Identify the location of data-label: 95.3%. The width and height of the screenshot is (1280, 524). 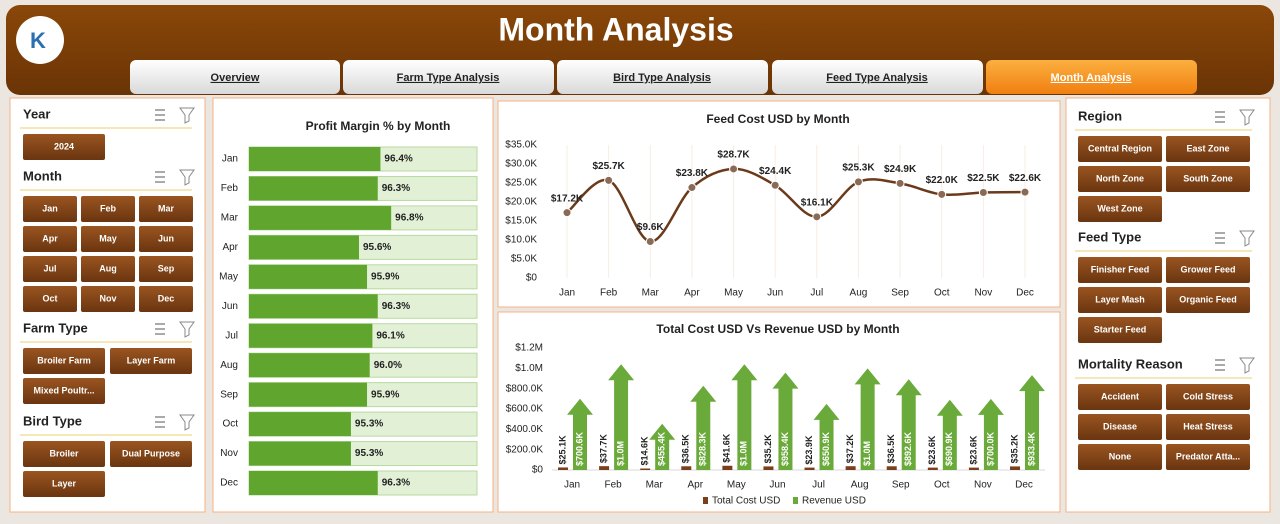
(369, 424).